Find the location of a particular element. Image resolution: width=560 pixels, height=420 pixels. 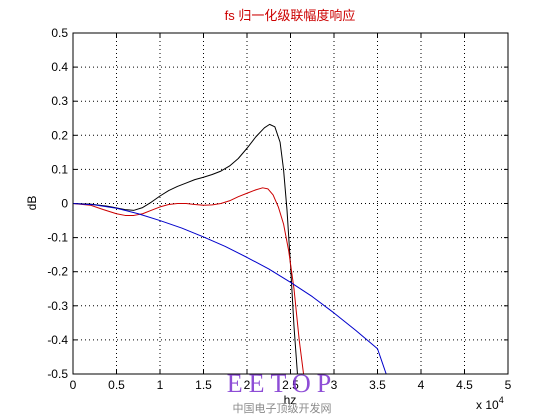

y-tick-label: -0.1 is located at coordinates (57, 238).